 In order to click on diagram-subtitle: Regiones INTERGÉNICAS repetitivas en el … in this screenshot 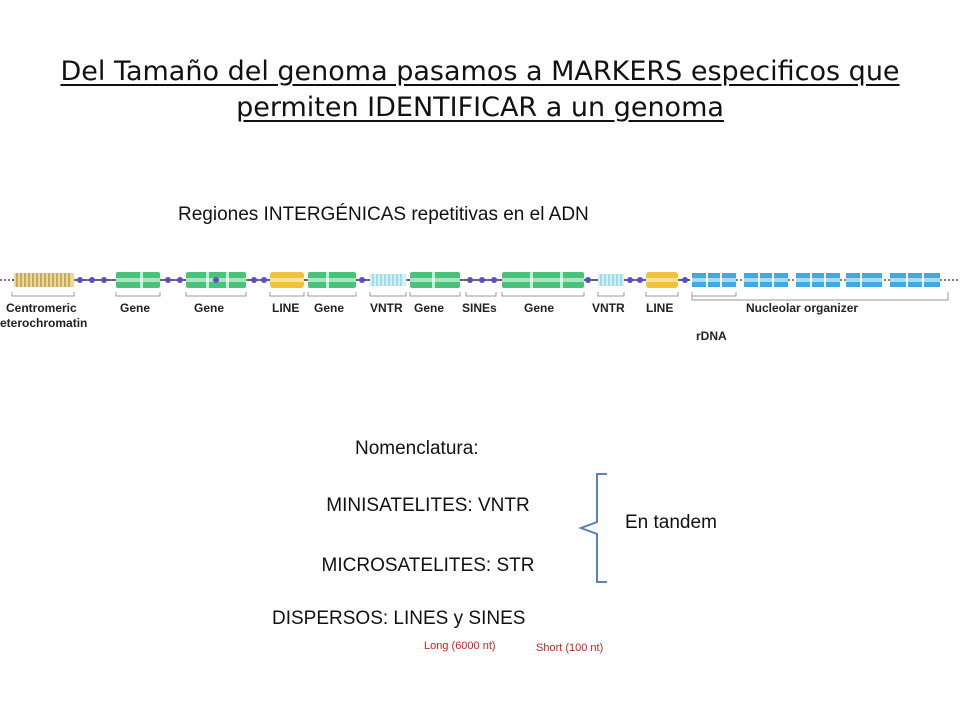, I will do `click(383, 214)`.